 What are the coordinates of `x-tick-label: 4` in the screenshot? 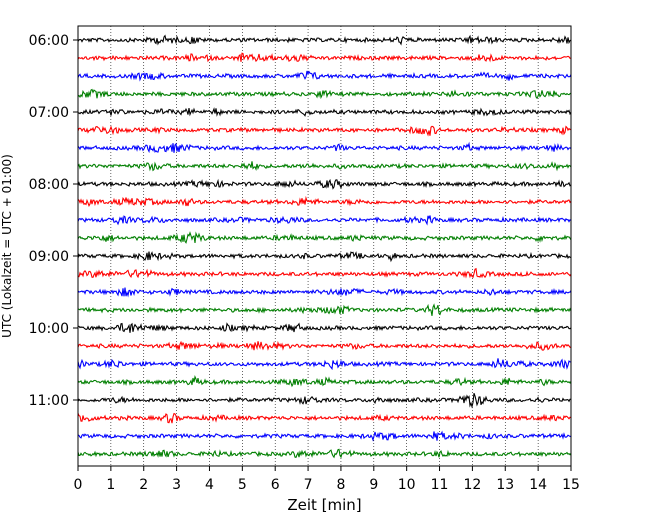 It's located at (209, 485).